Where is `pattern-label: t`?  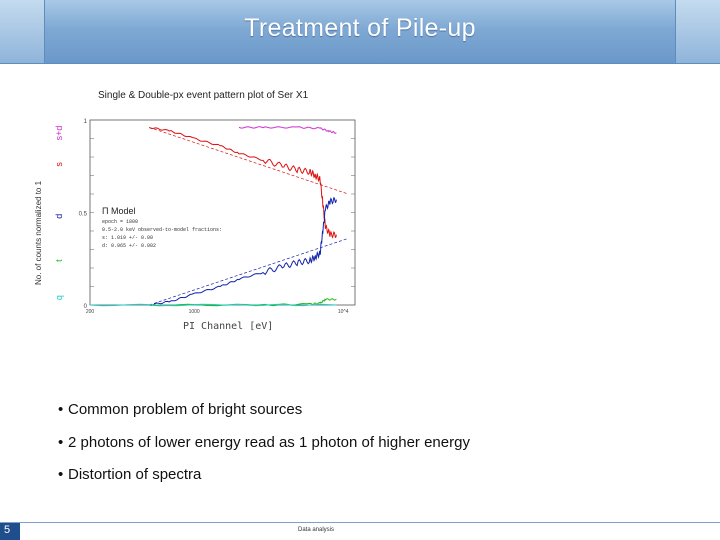
pattern-label: t is located at coordinates (59, 260).